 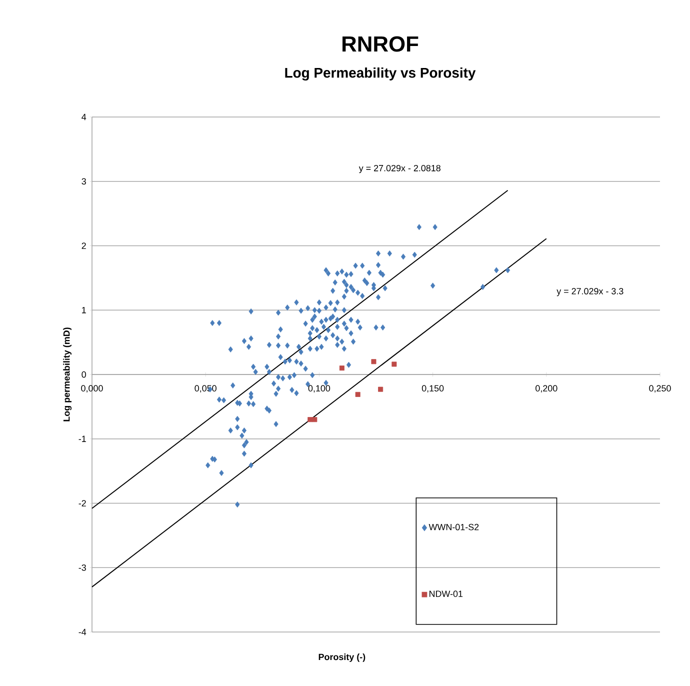 I want to click on annotation: y = 27.029x - 2.0818, so click(x=399, y=169).